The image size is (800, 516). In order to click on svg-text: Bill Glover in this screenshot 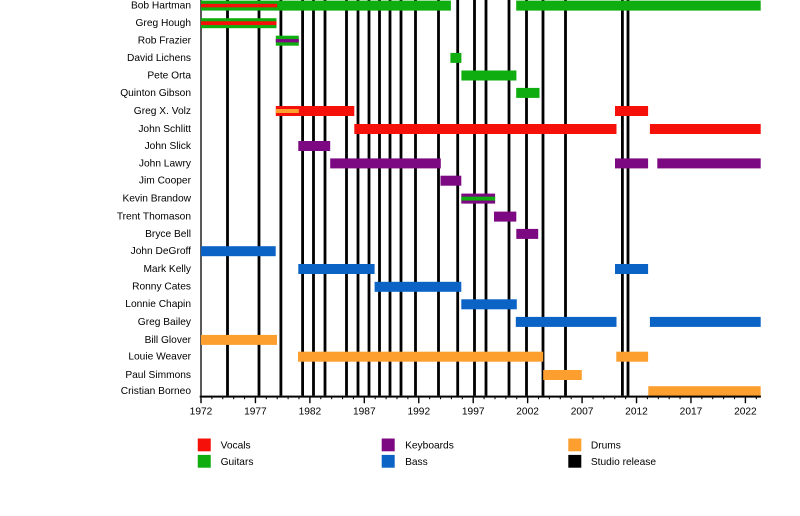, I will do `click(168, 340)`.